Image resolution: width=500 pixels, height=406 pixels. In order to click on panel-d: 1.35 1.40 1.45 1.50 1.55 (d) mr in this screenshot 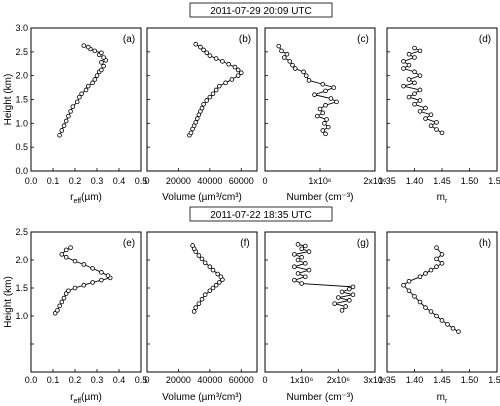, I will do `click(439, 116)`.